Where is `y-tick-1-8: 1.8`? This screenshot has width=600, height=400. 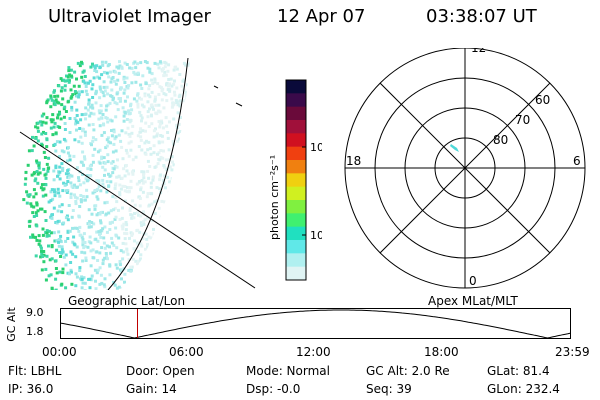 y-tick-1-8: 1.8 is located at coordinates (35, 331).